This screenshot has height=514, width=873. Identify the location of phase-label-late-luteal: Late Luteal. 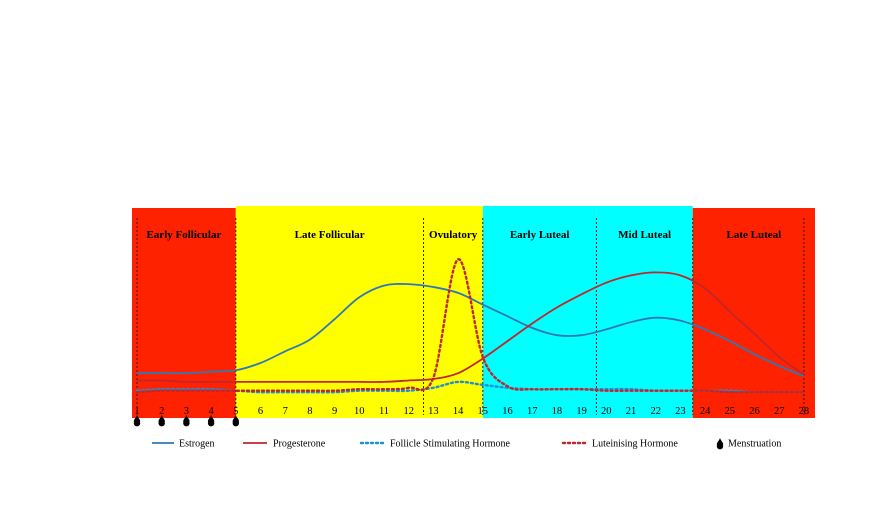
(754, 235).